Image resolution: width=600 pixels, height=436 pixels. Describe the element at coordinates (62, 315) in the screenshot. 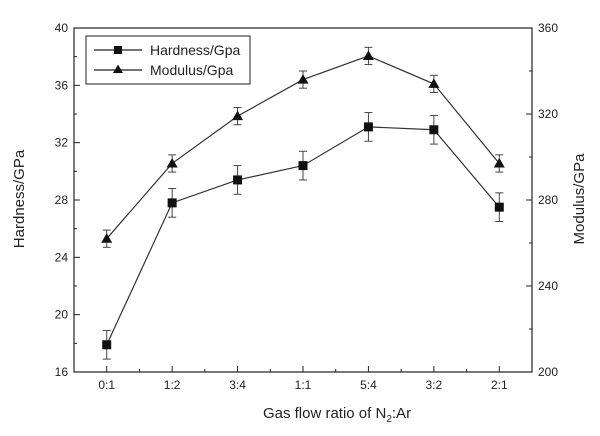

I see `y-left-tick-label: 20` at that location.